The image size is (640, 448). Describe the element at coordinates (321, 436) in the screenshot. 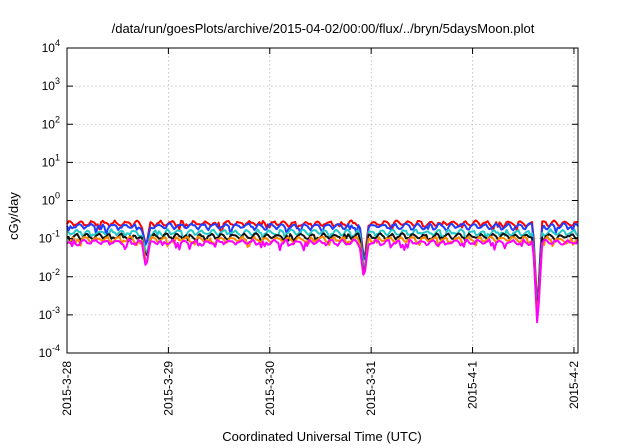

I see `x-axis-label: Coordinated Universal Time (UTC)` at that location.